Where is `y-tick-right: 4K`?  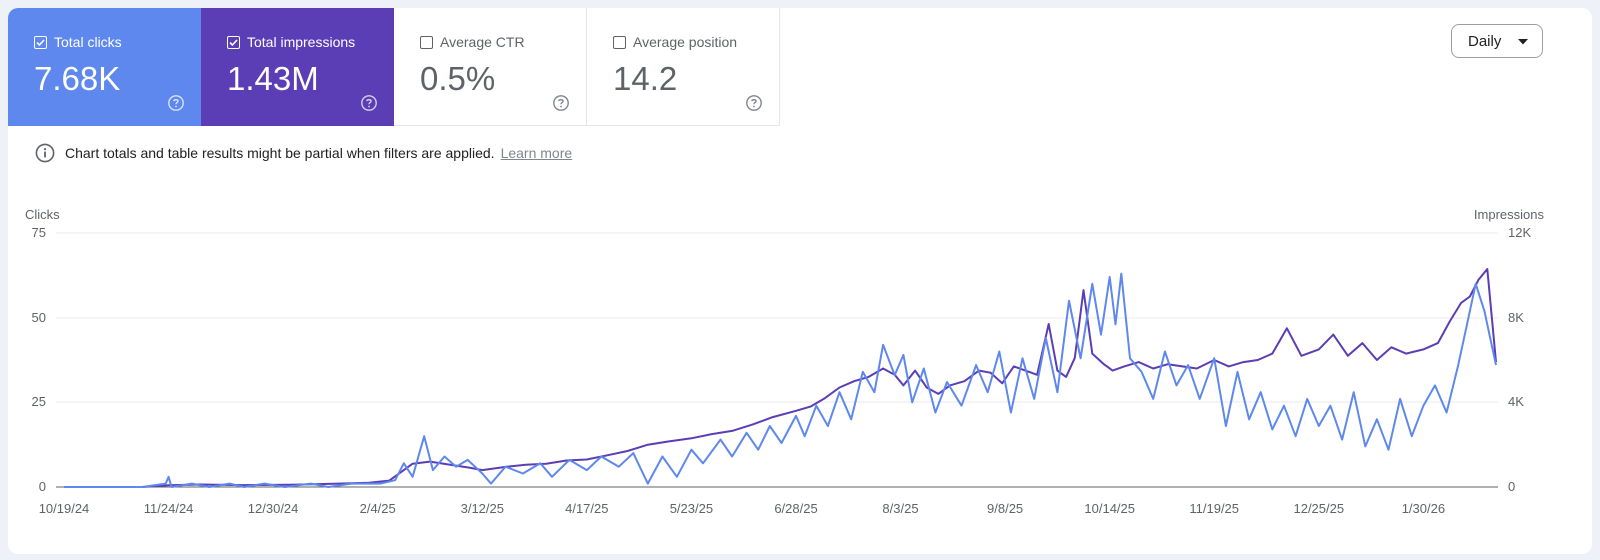 y-tick-right: 4K is located at coordinates (1516, 401).